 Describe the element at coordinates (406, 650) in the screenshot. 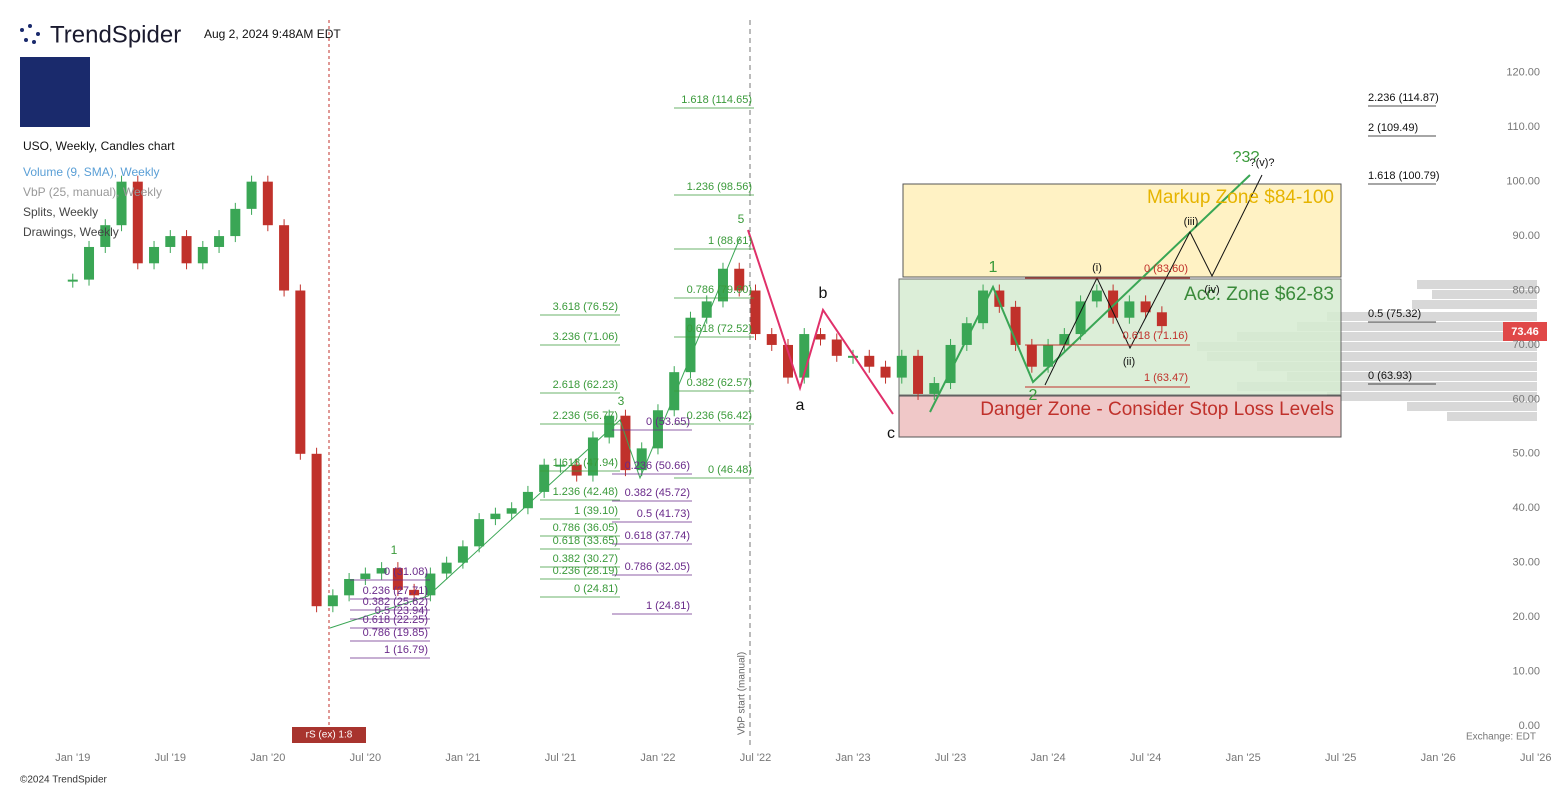

I see `fib-label: 1 (16.79)` at that location.